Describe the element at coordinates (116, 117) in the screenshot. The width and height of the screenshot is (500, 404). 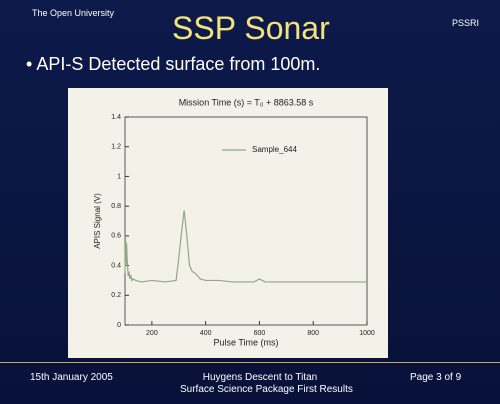
I see `y-tick-label: 1.4` at that location.